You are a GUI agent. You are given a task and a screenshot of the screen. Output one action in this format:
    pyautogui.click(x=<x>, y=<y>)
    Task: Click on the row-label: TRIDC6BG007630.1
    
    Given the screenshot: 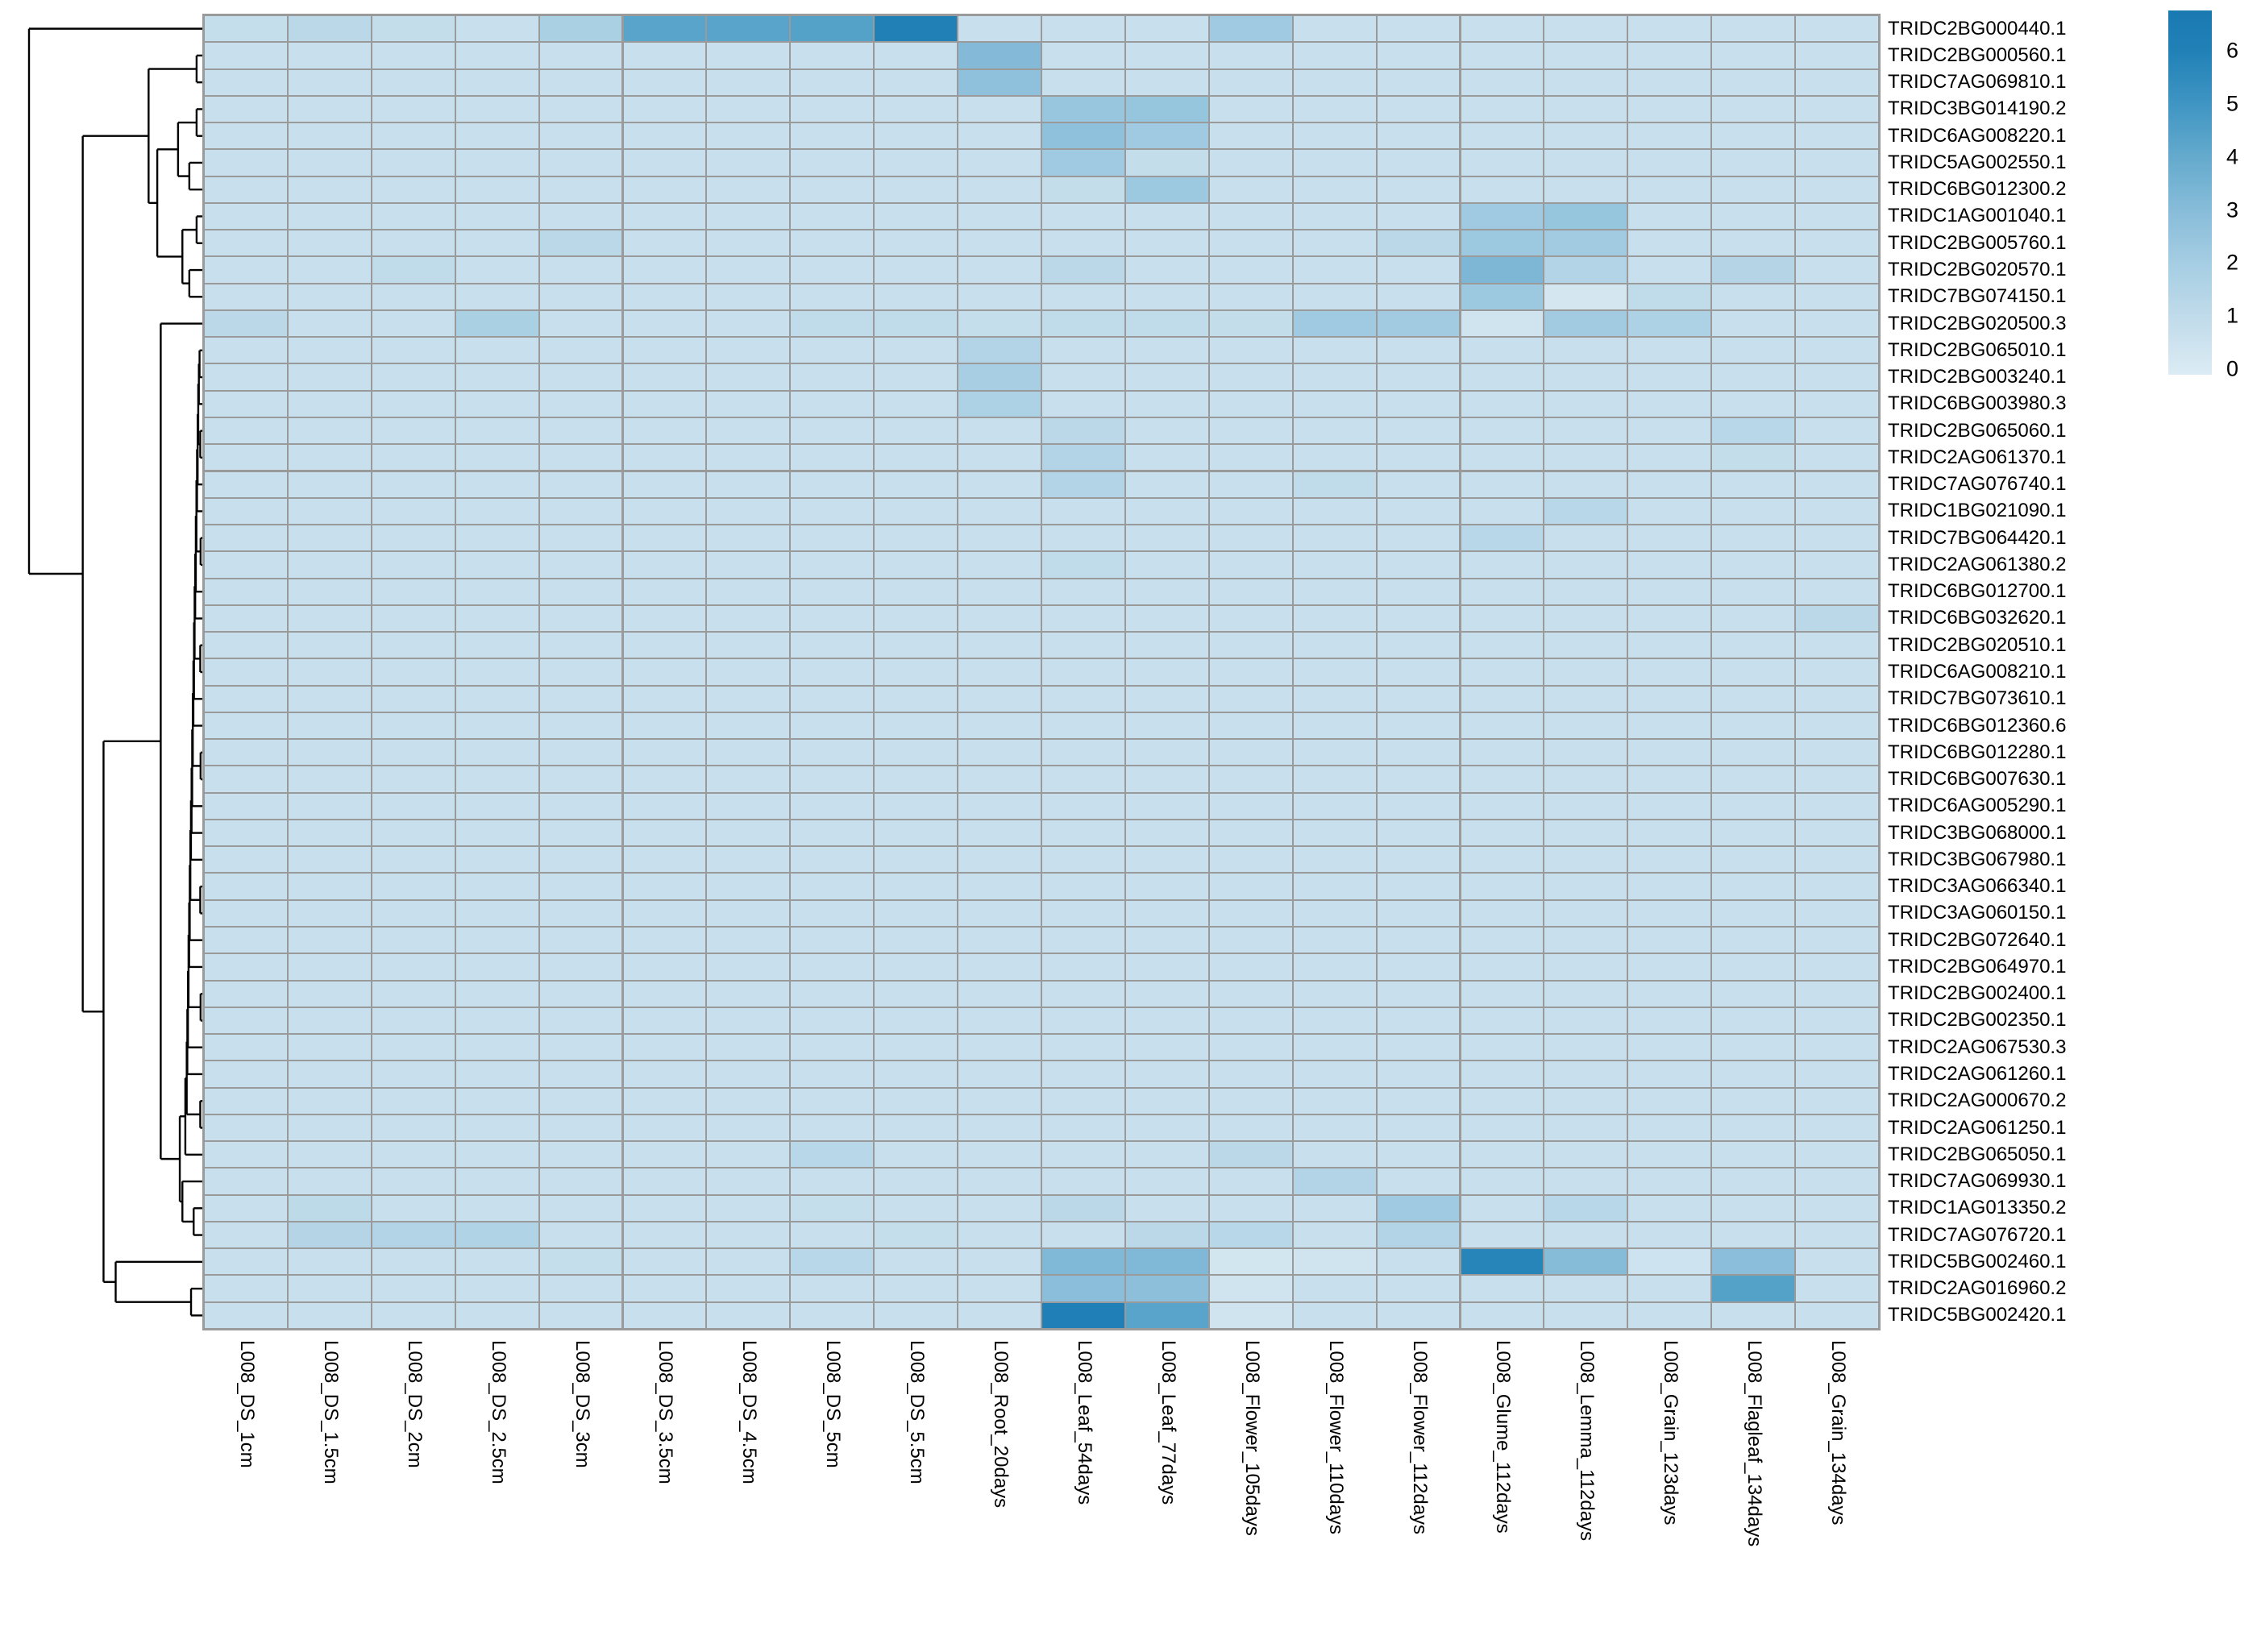 What is the action you would take?
    pyautogui.click(x=1977, y=779)
    